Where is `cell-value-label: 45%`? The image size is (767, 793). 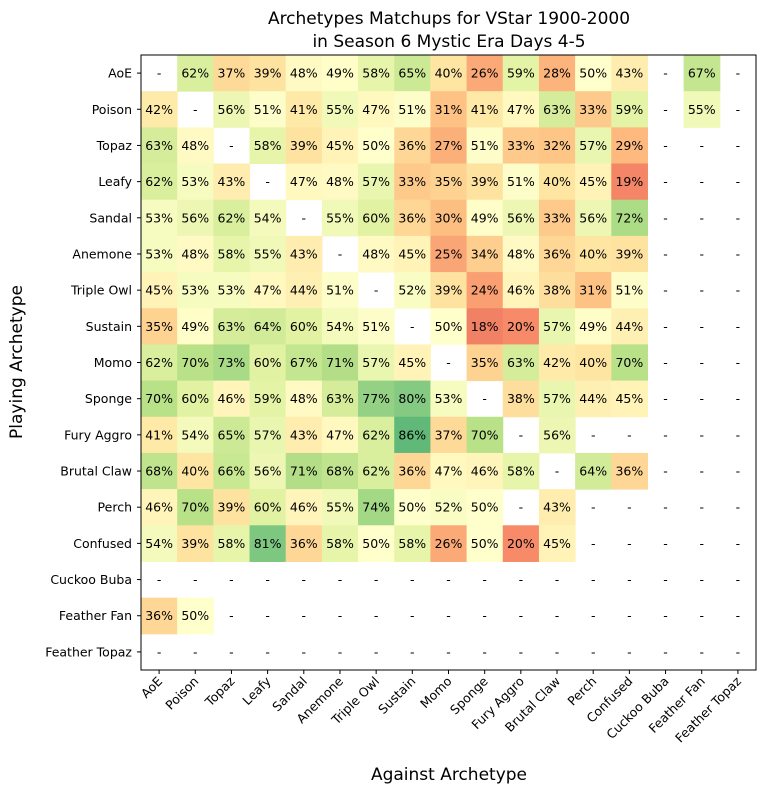
cell-value-label: 45% is located at coordinates (412, 362).